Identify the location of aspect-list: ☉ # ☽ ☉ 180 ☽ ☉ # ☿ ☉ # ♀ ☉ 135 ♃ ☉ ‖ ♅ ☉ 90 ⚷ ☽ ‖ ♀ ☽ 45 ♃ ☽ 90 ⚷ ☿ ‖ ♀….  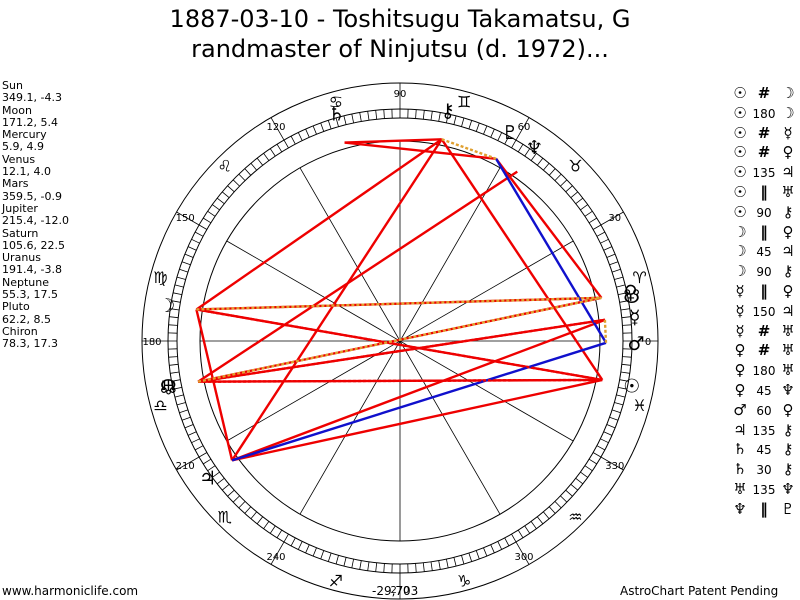
(763, 302).